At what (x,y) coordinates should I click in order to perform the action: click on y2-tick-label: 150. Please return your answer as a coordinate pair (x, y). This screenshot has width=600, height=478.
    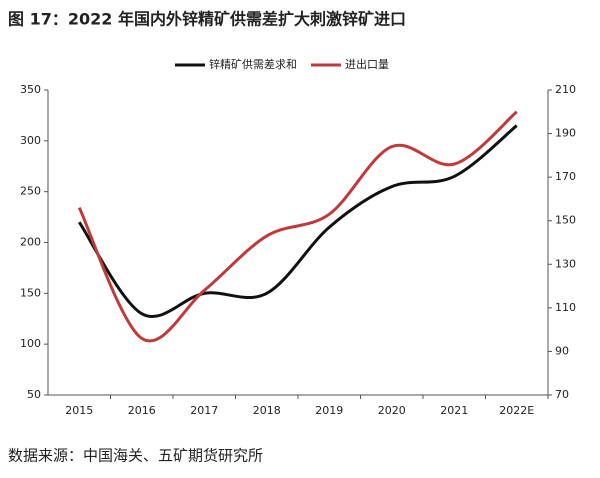
    Looking at the image, I should click on (565, 220).